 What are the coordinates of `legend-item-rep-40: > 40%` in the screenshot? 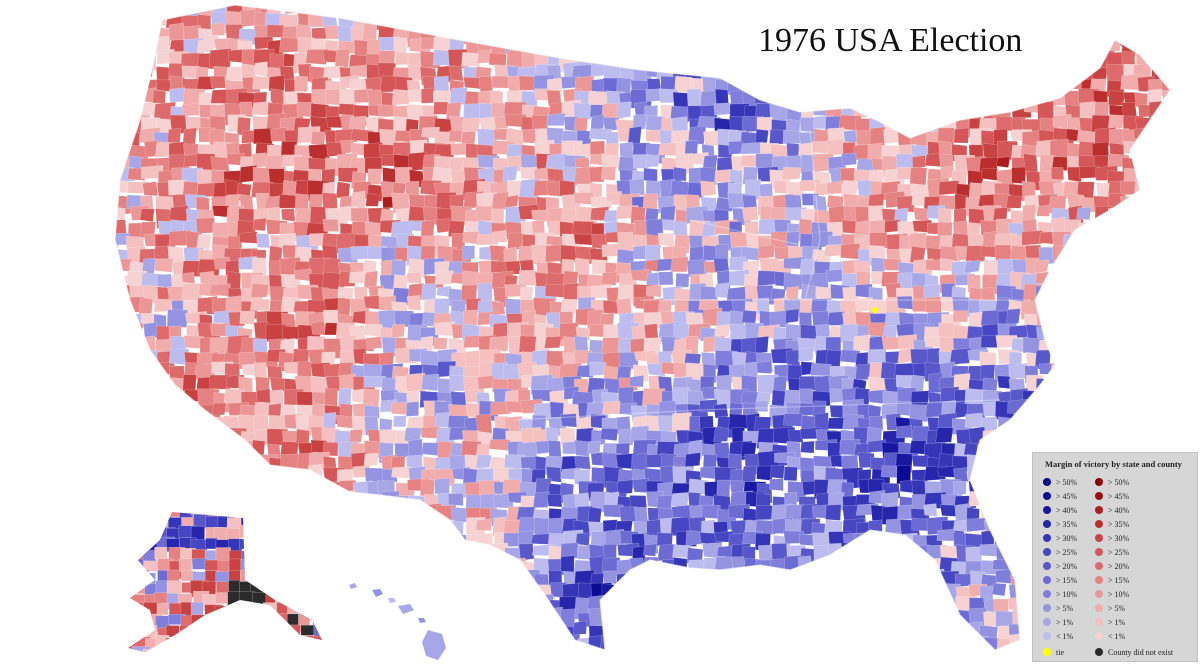 It's located at (1112, 510).